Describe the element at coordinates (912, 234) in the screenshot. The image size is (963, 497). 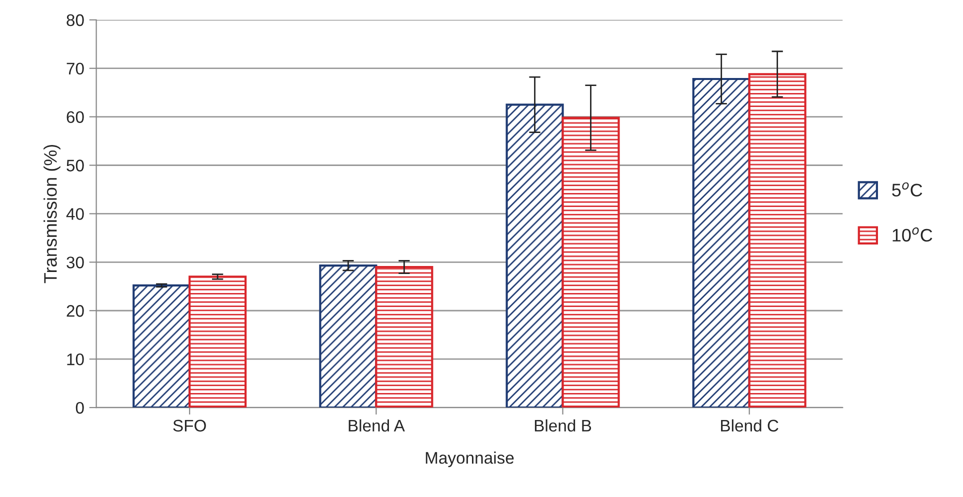
I see `legend-label: 10$^{o}$C` at that location.